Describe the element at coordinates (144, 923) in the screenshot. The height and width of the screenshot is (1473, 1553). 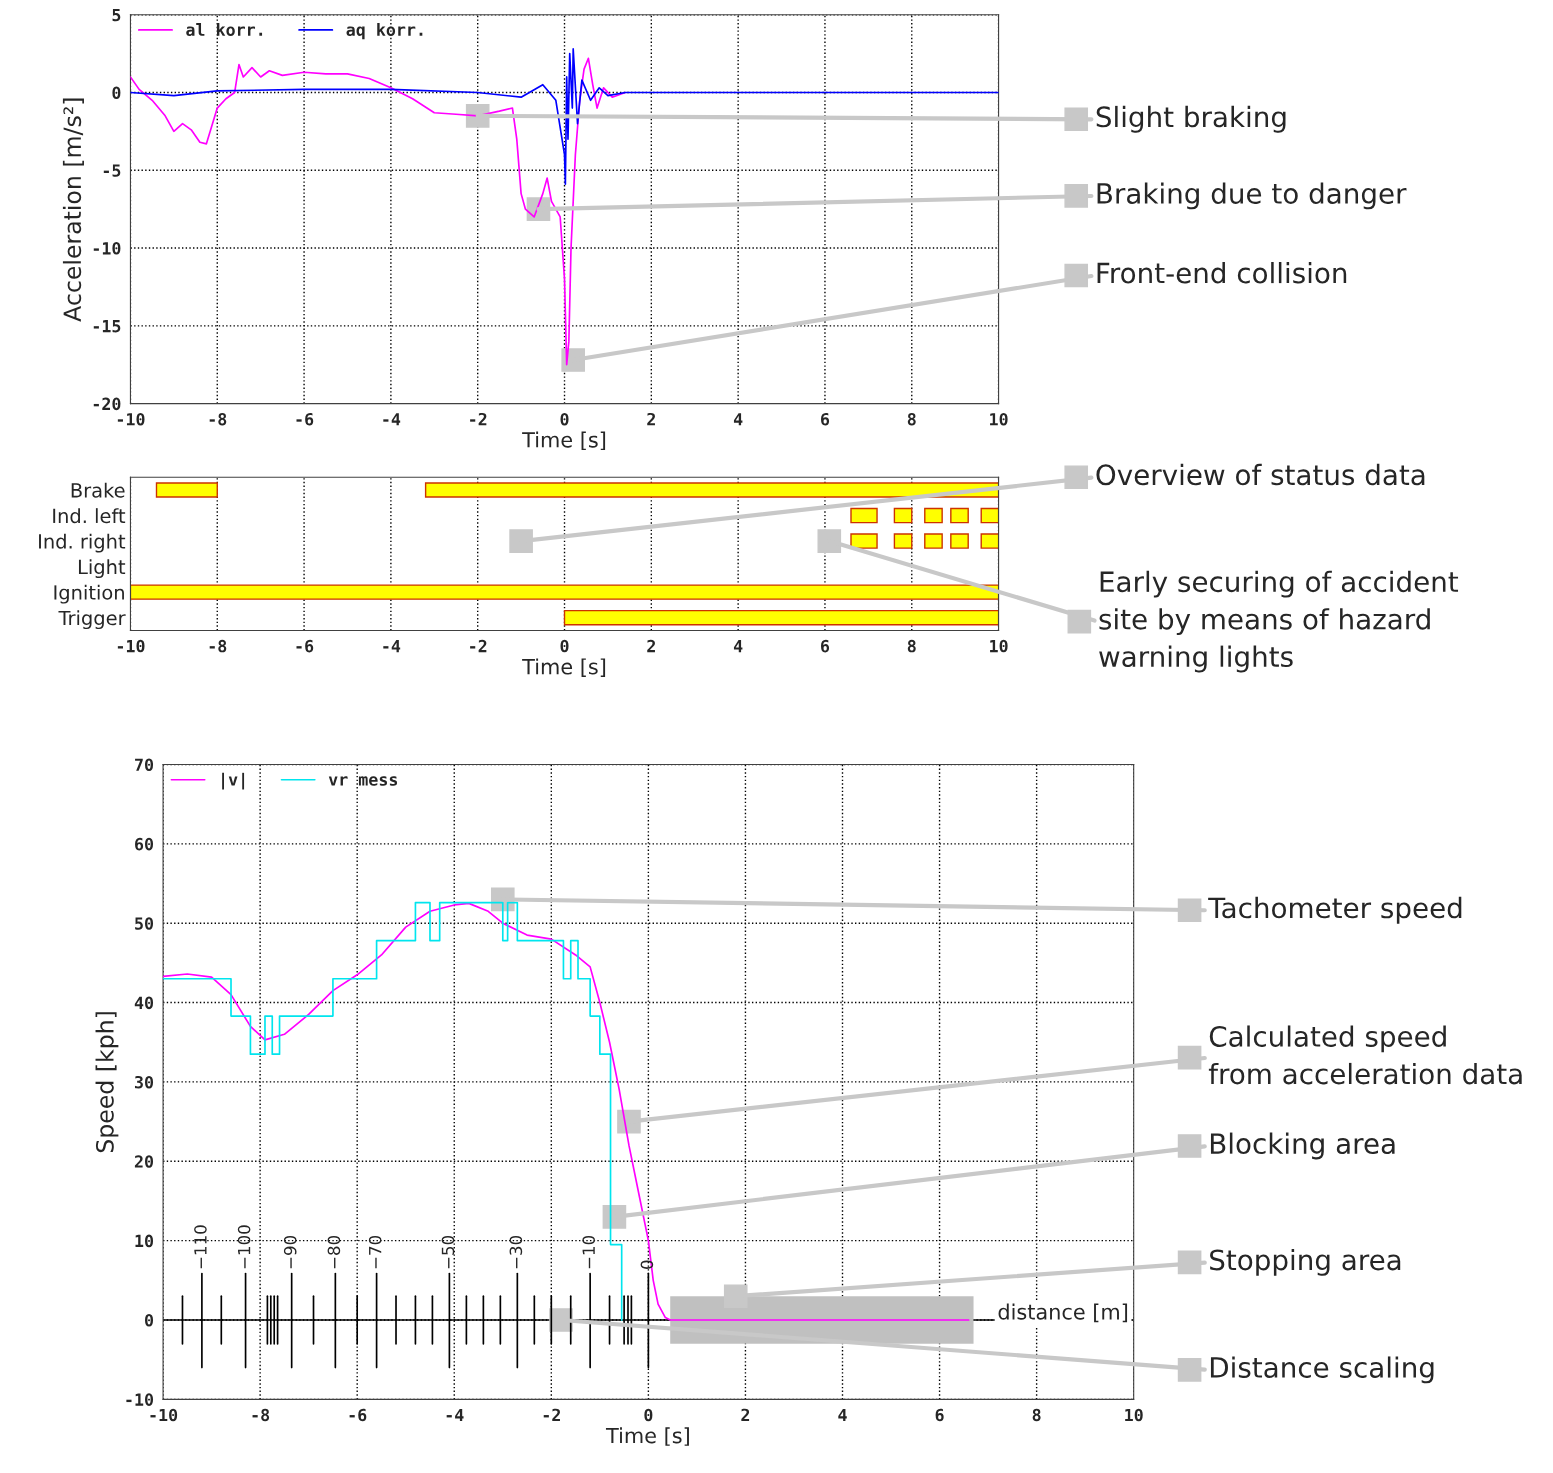
I see `y-tick-label: 50` at that location.